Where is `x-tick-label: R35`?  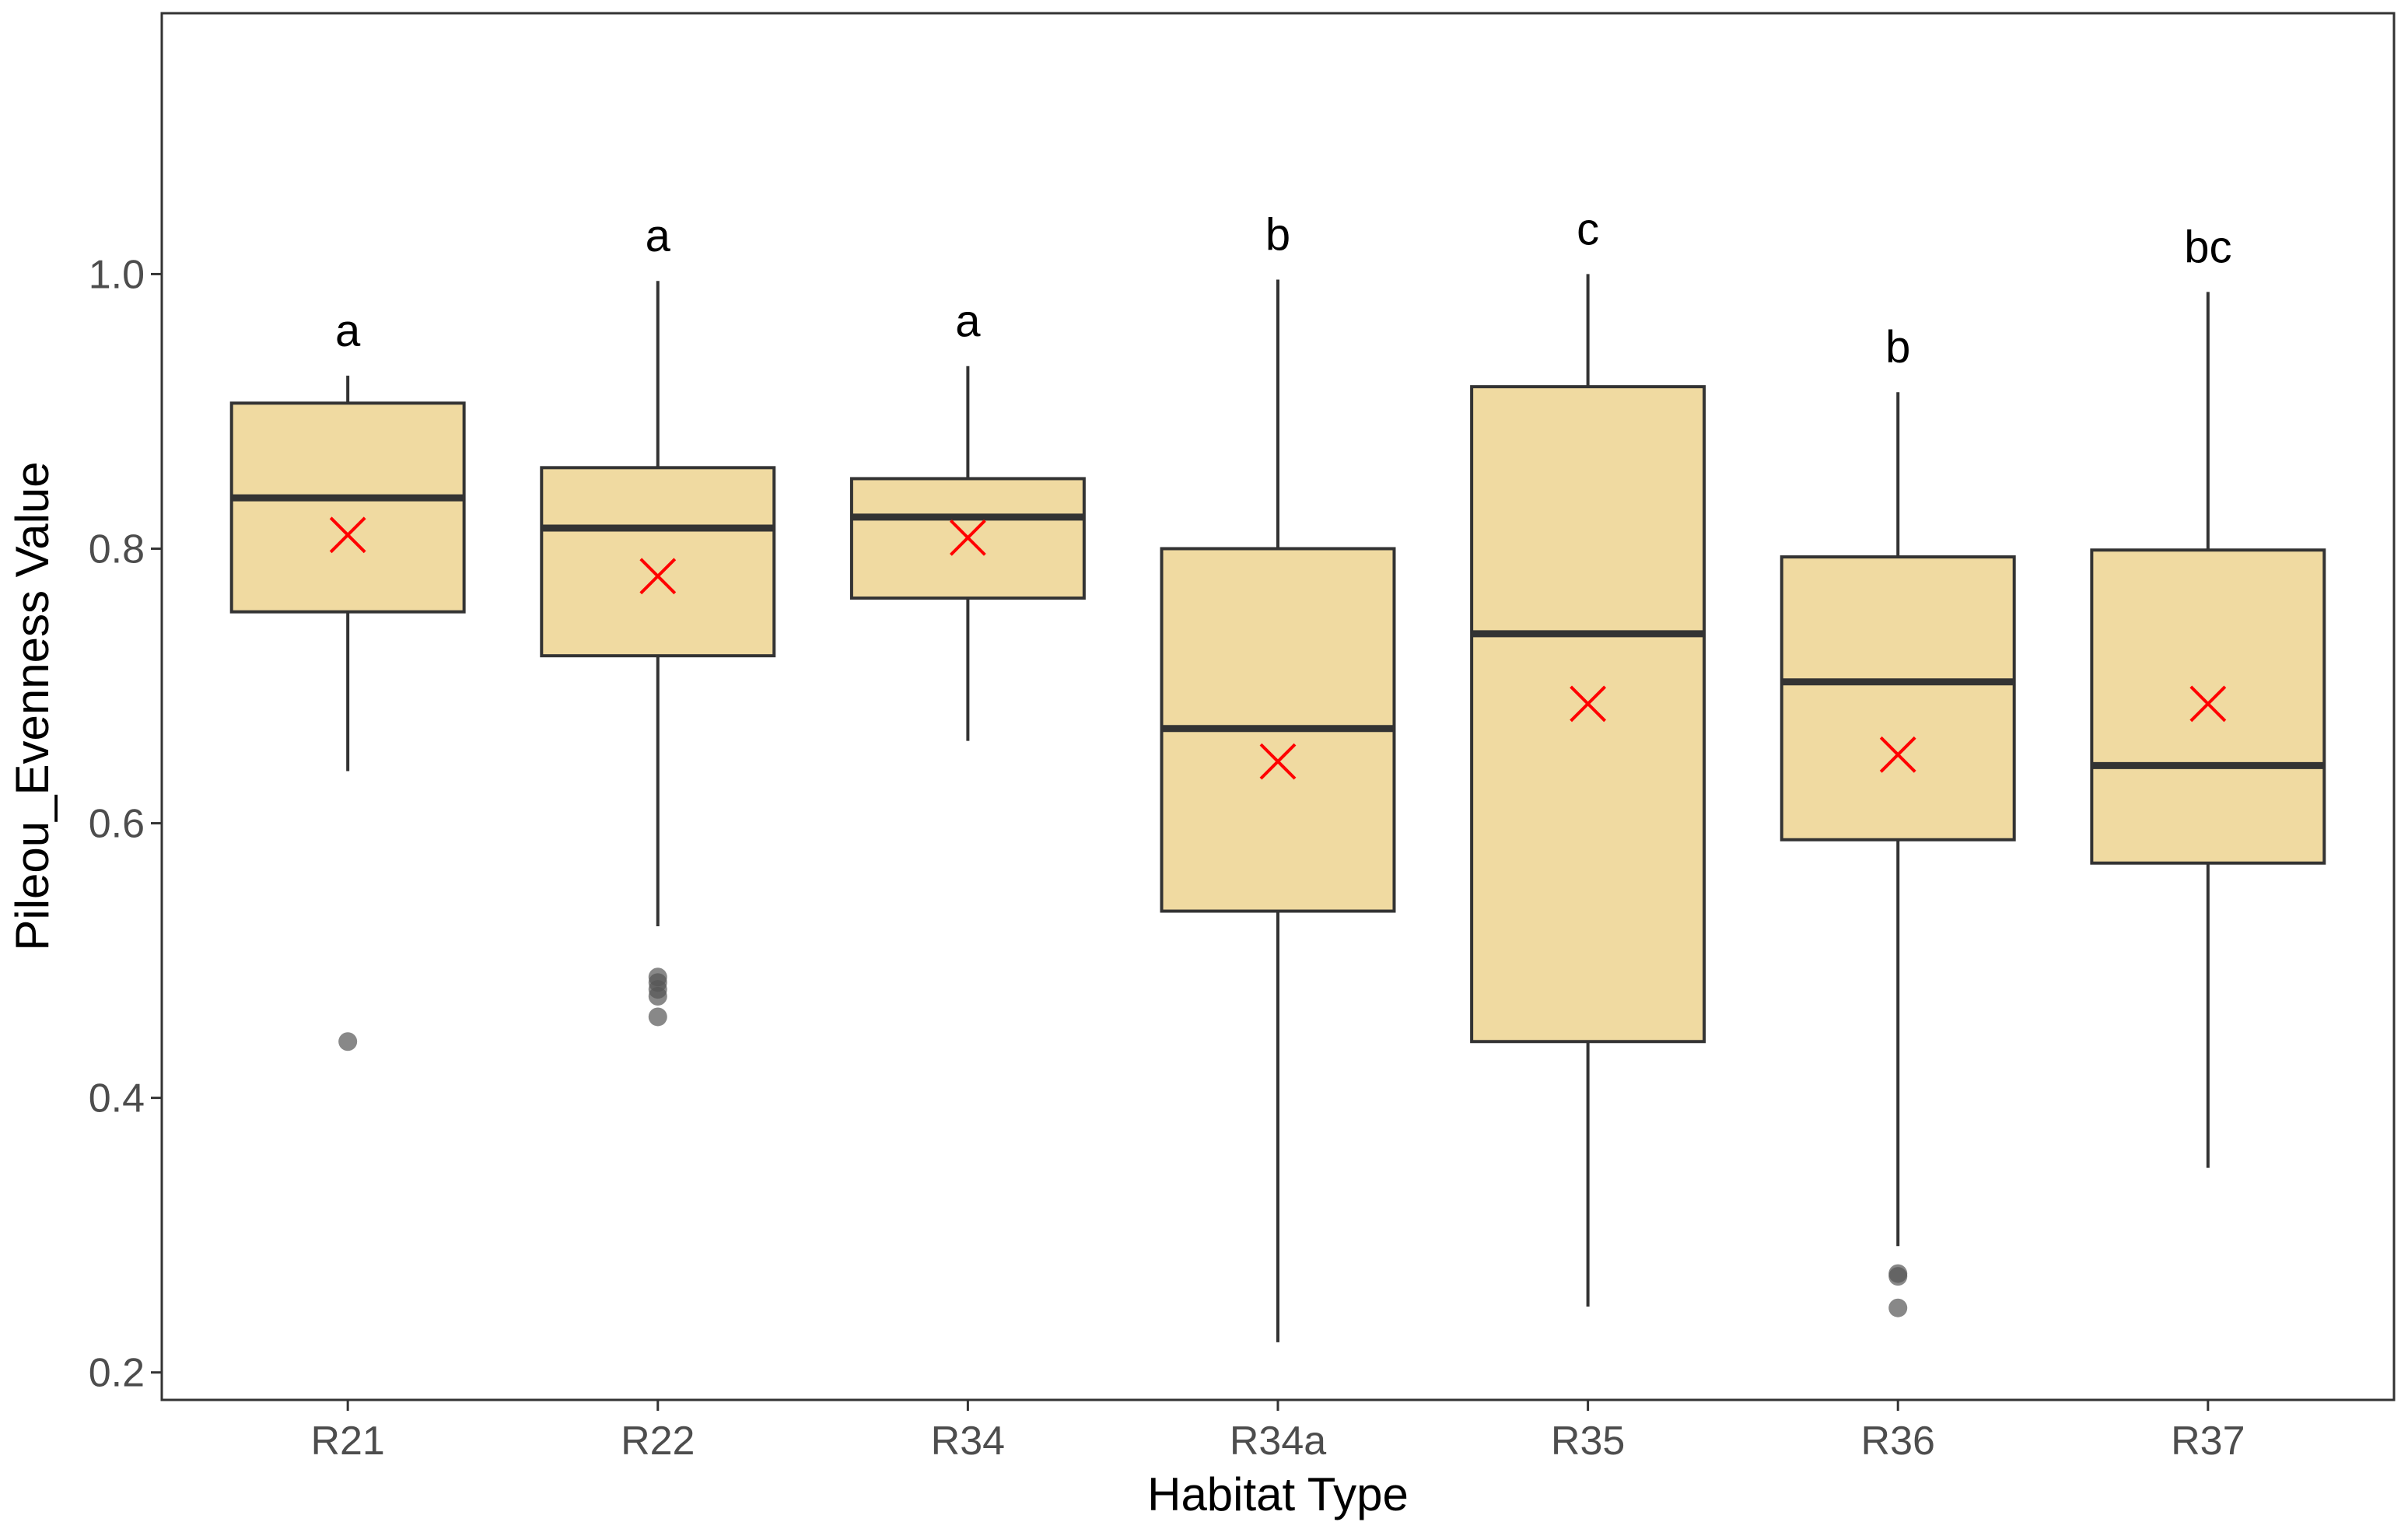 x-tick-label: R35 is located at coordinates (1588, 1441).